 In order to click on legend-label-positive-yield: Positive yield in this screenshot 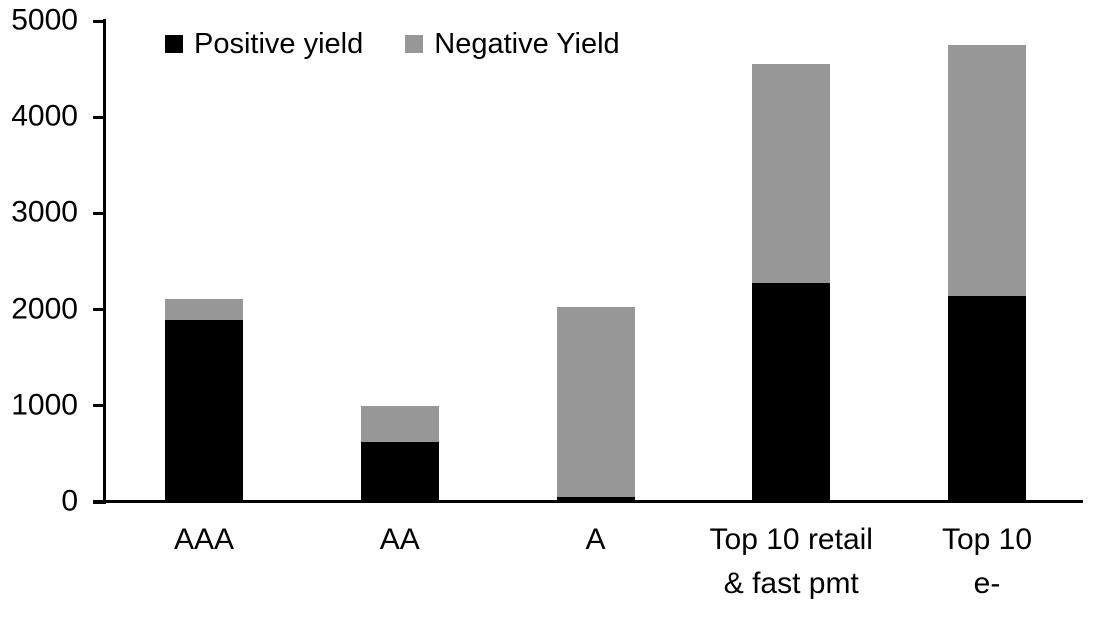, I will do `click(279, 44)`.